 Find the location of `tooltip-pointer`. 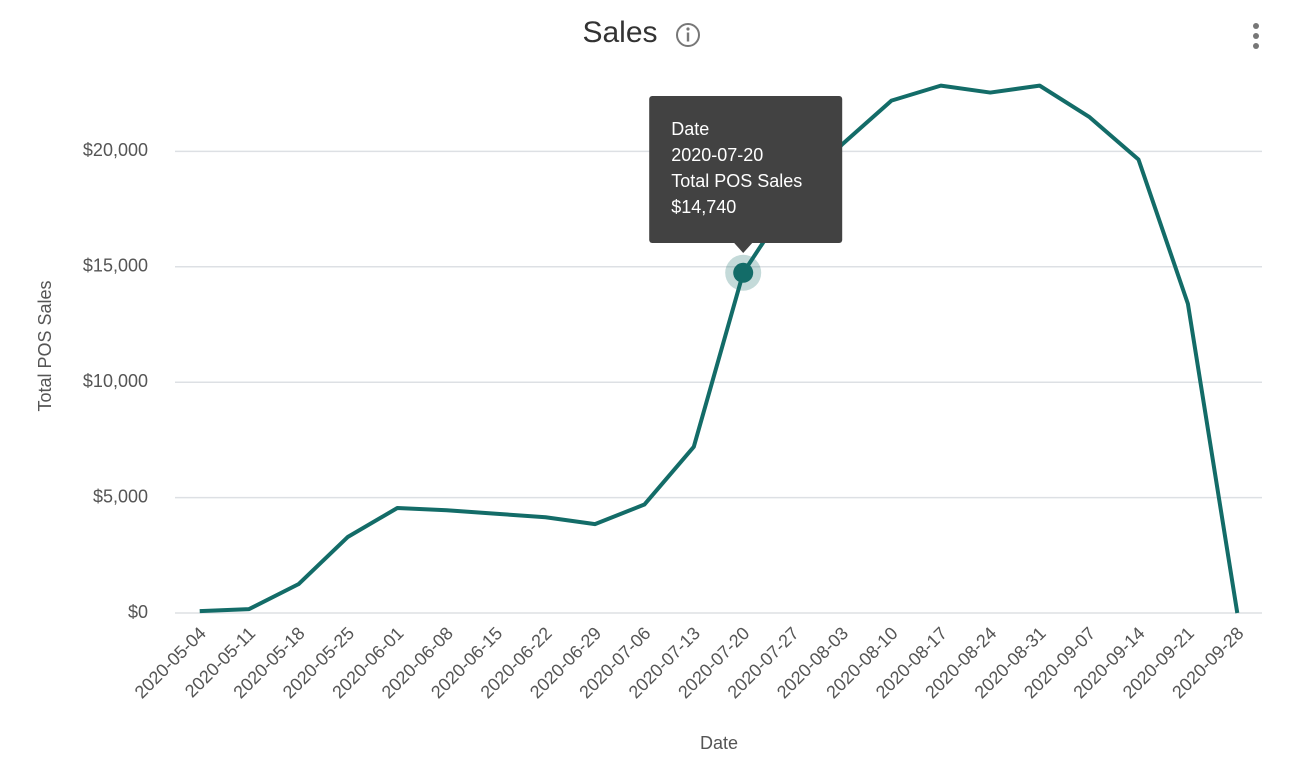

tooltip-pointer is located at coordinates (743, 248).